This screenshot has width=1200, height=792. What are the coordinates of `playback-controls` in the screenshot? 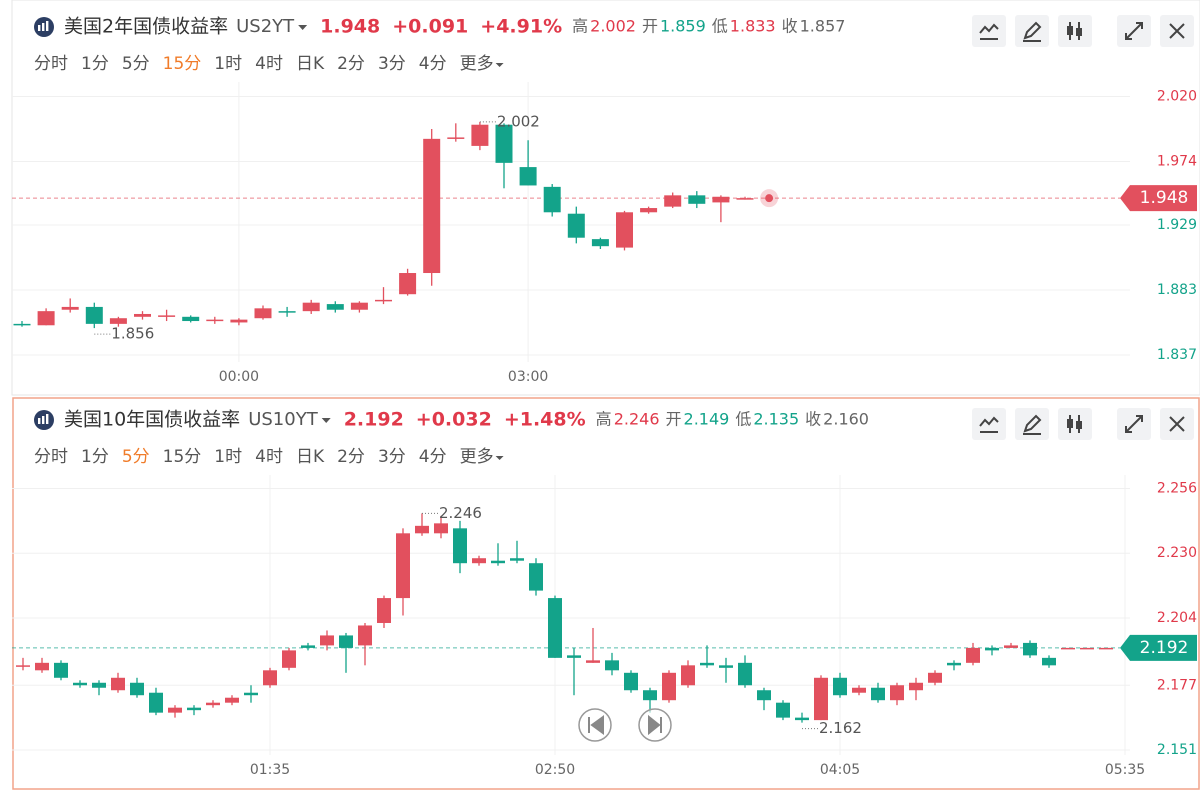 It's located at (625, 725).